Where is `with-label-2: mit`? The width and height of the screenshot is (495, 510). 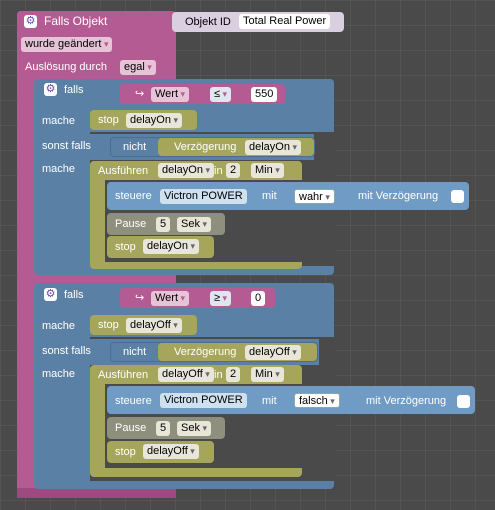 with-label-2: mit is located at coordinates (269, 401).